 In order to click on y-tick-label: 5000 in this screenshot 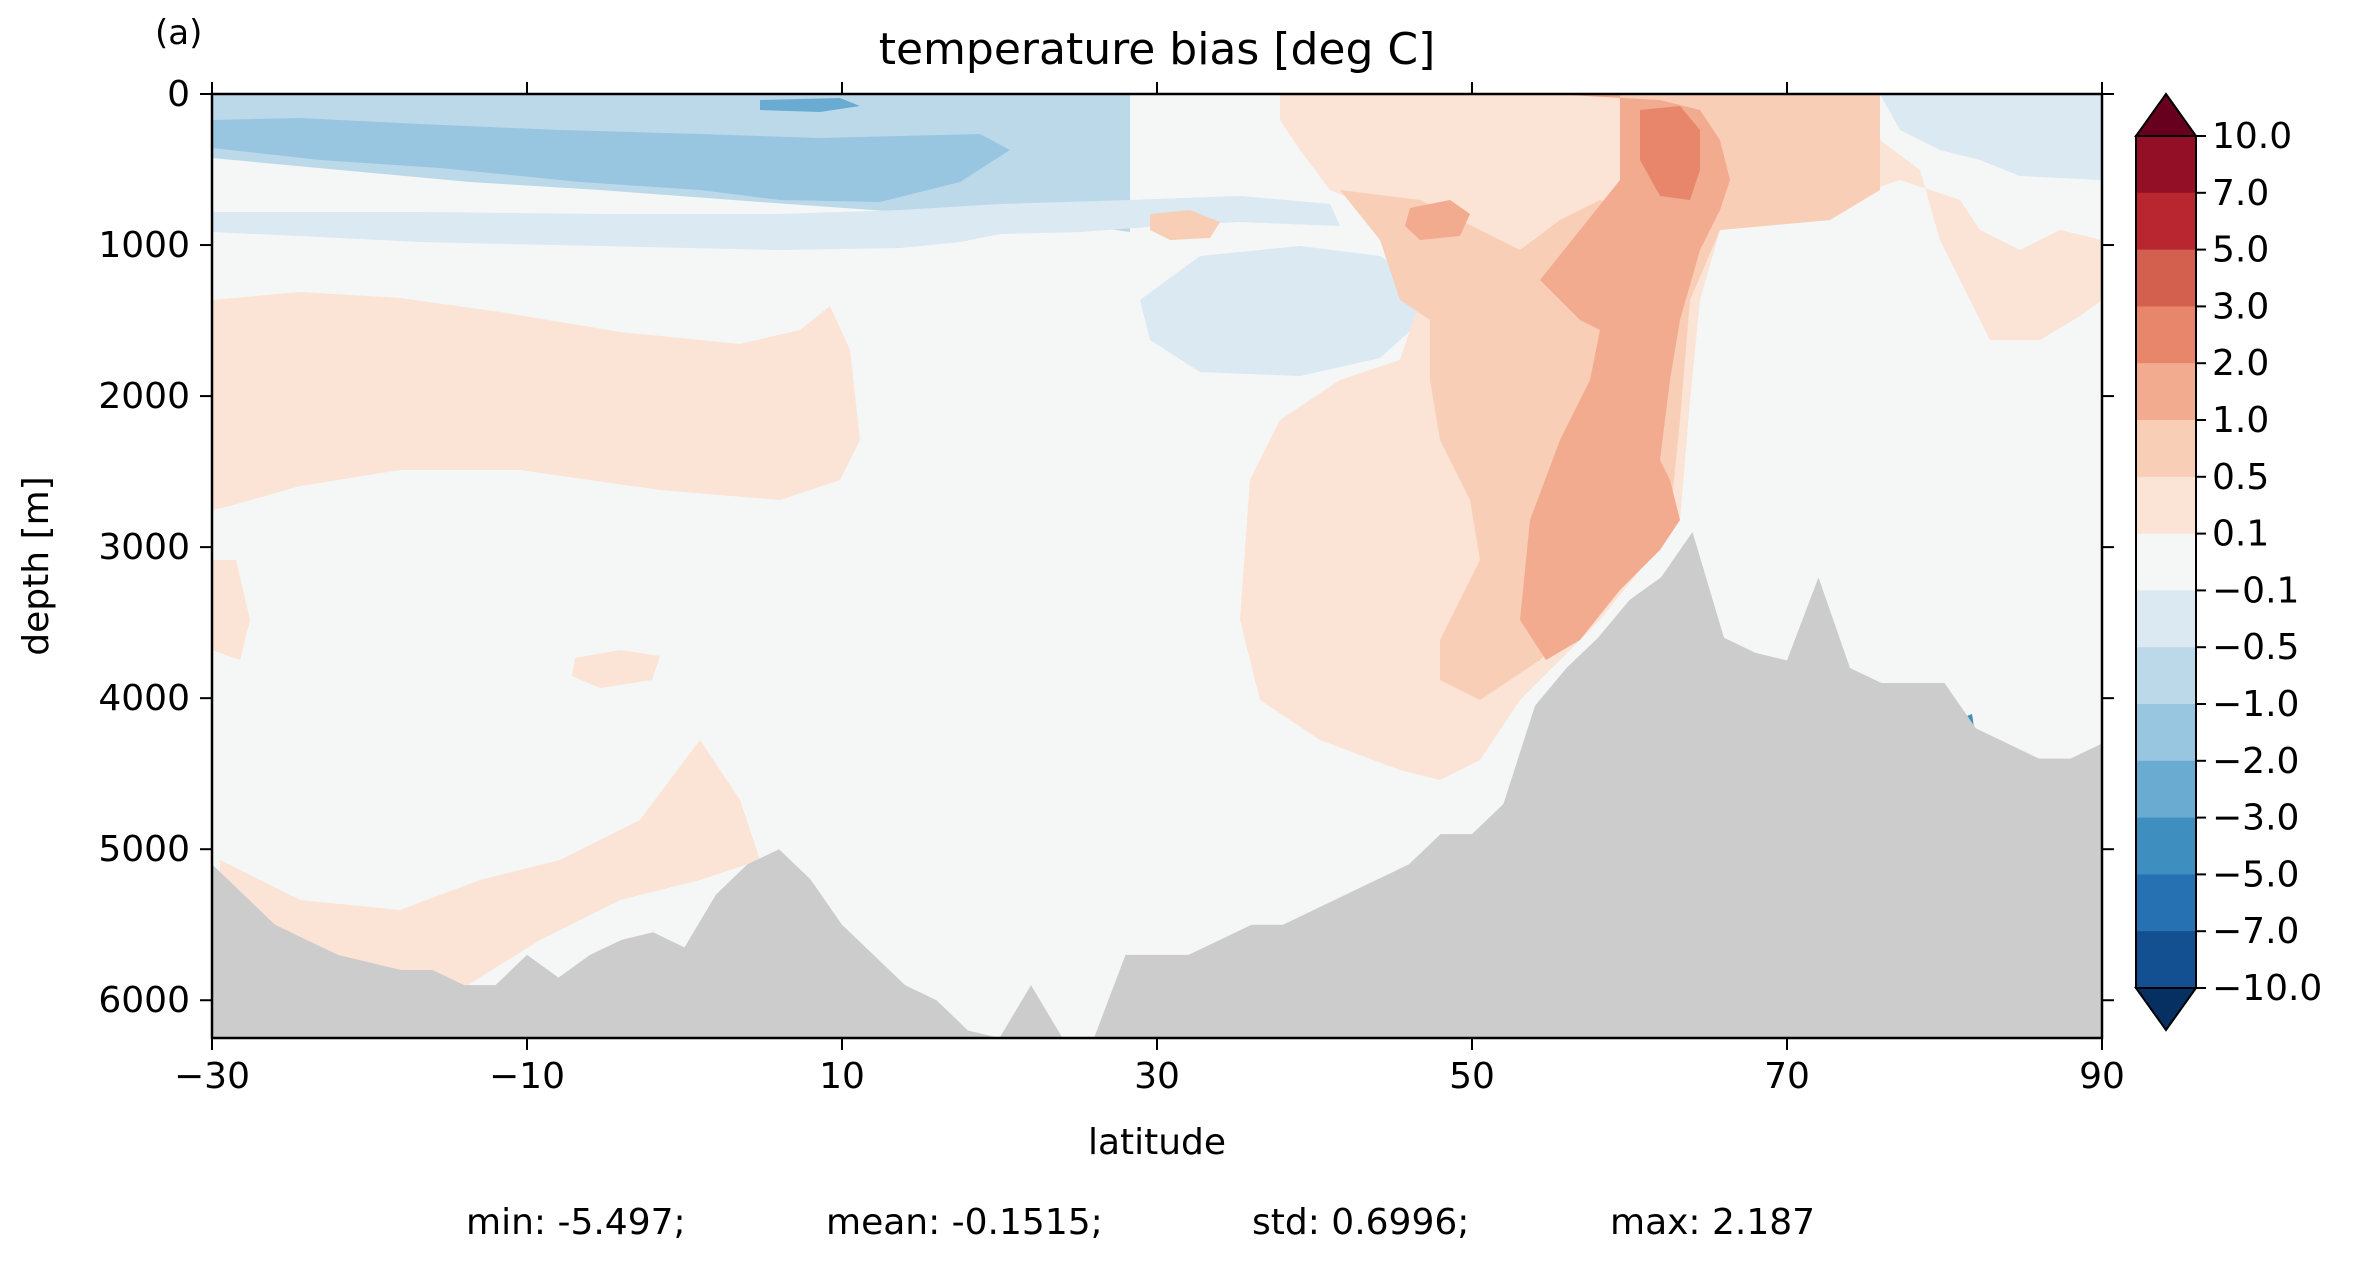, I will do `click(144, 849)`.